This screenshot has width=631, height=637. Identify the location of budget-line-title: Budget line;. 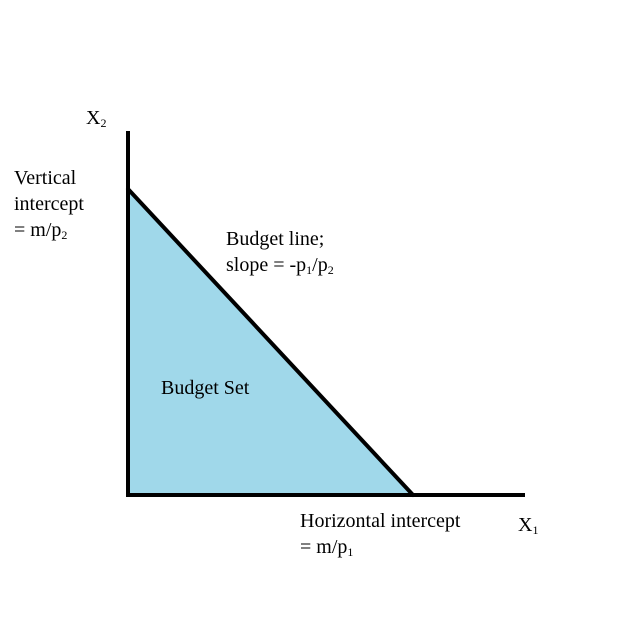
(275, 239).